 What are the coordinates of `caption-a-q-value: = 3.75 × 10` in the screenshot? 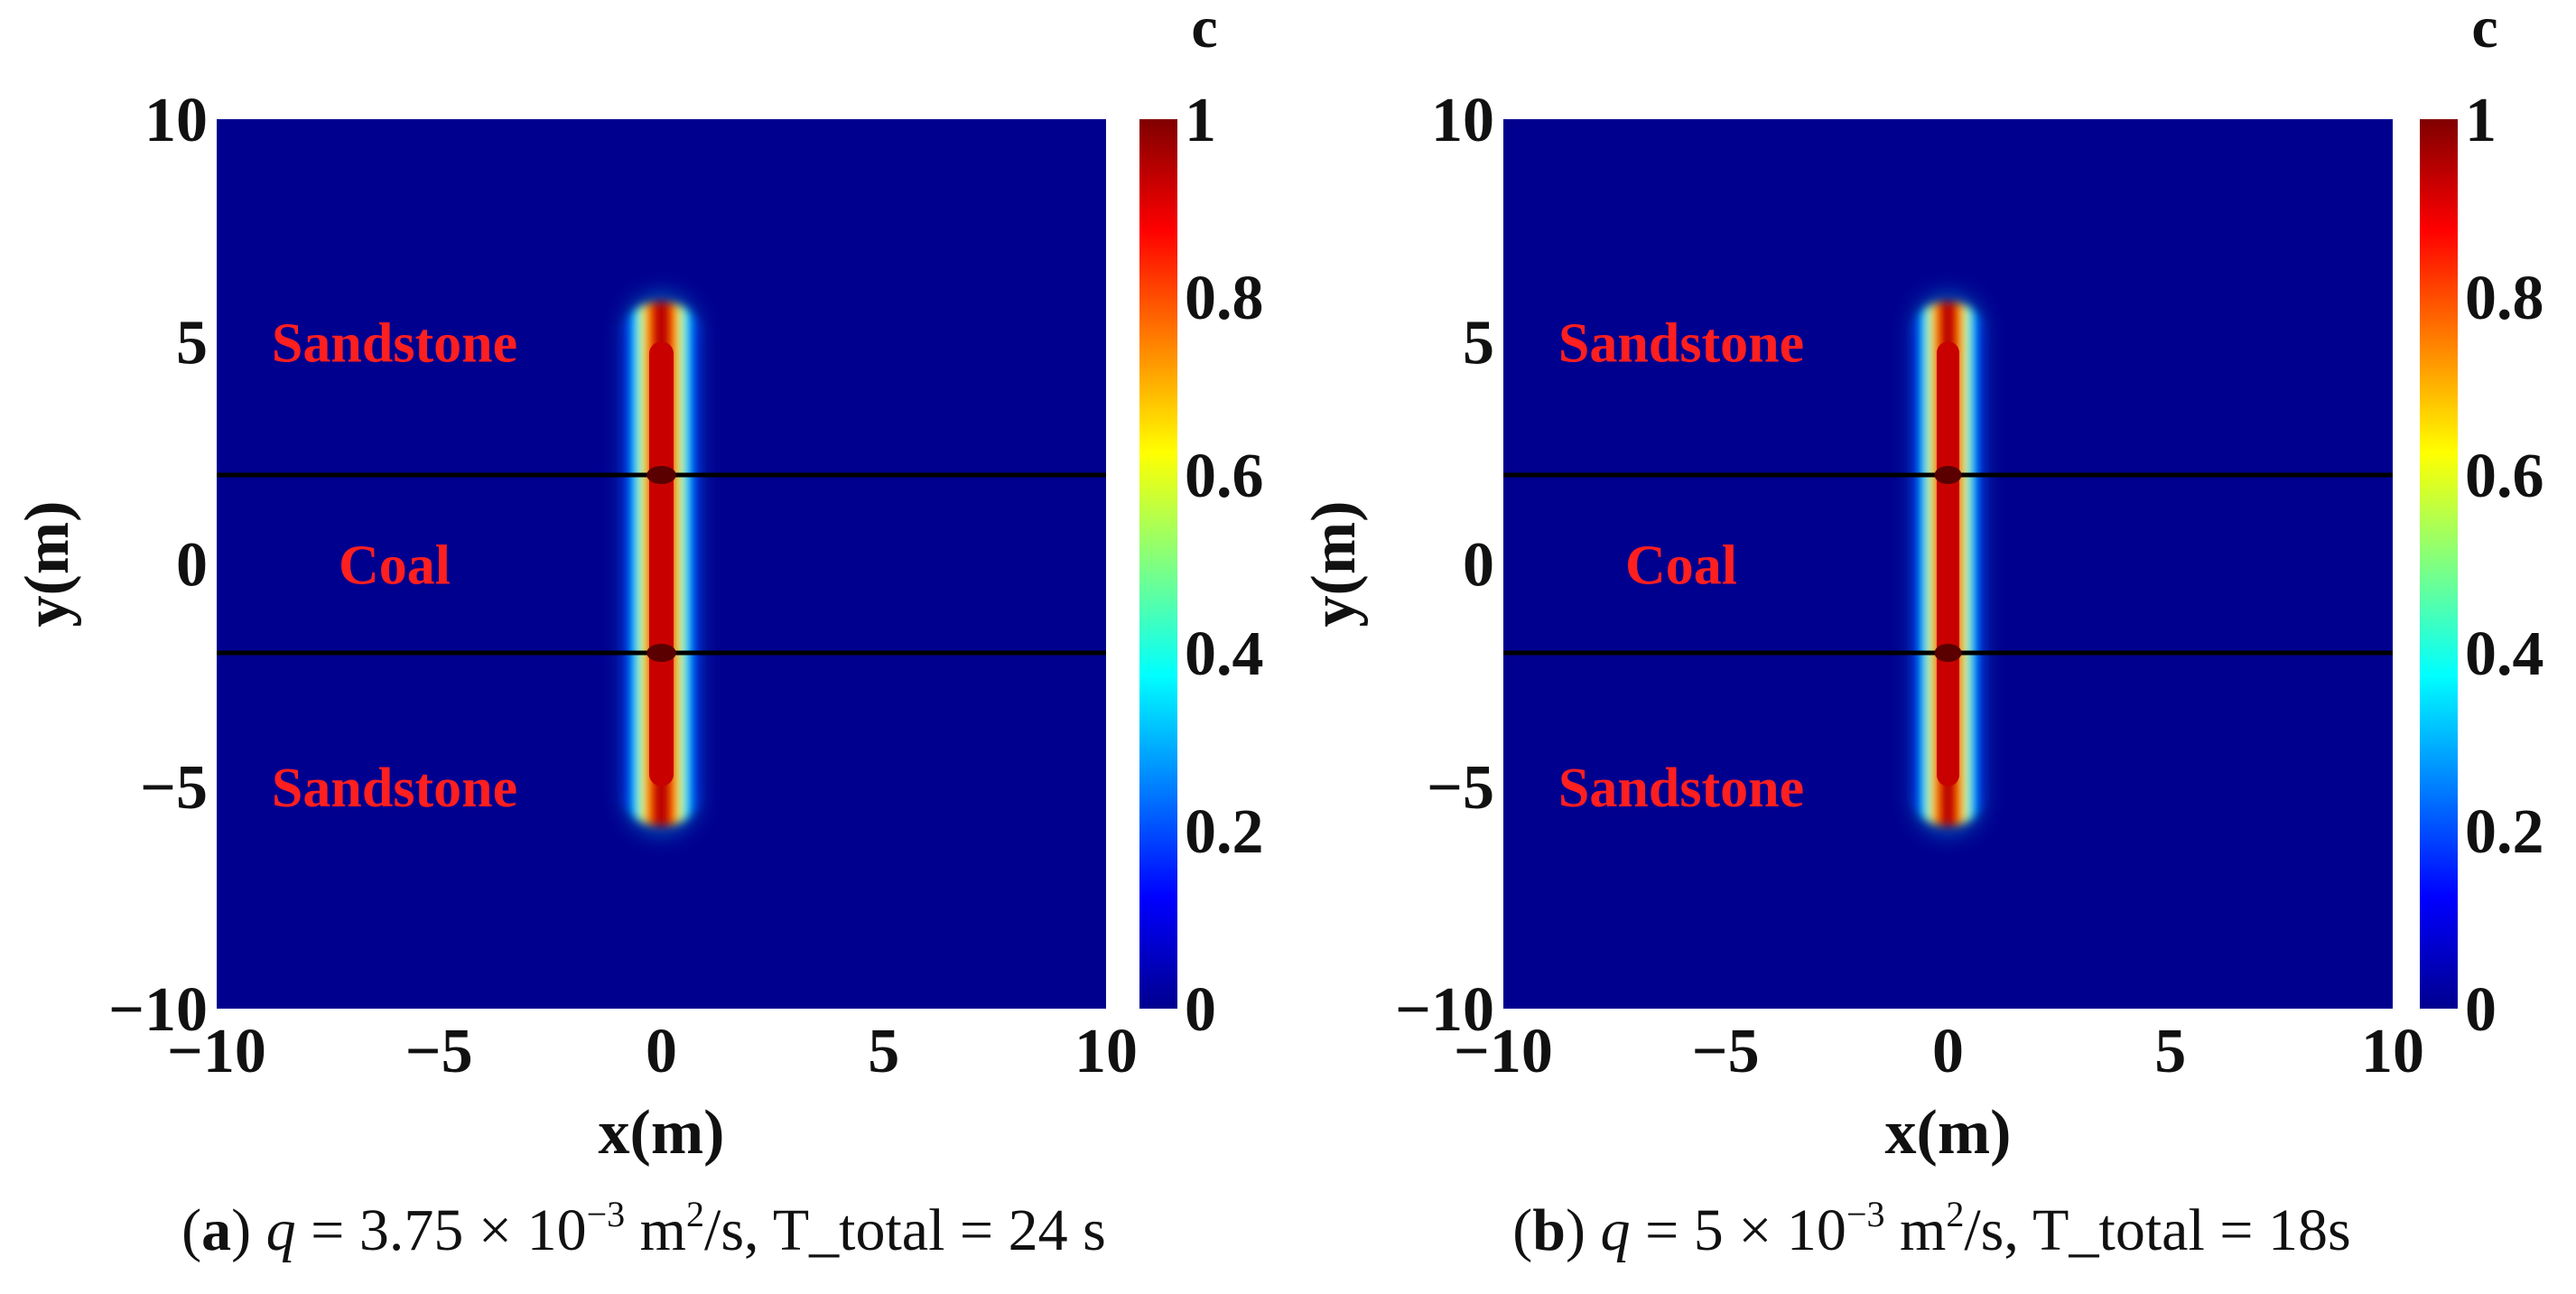 It's located at (441, 1230).